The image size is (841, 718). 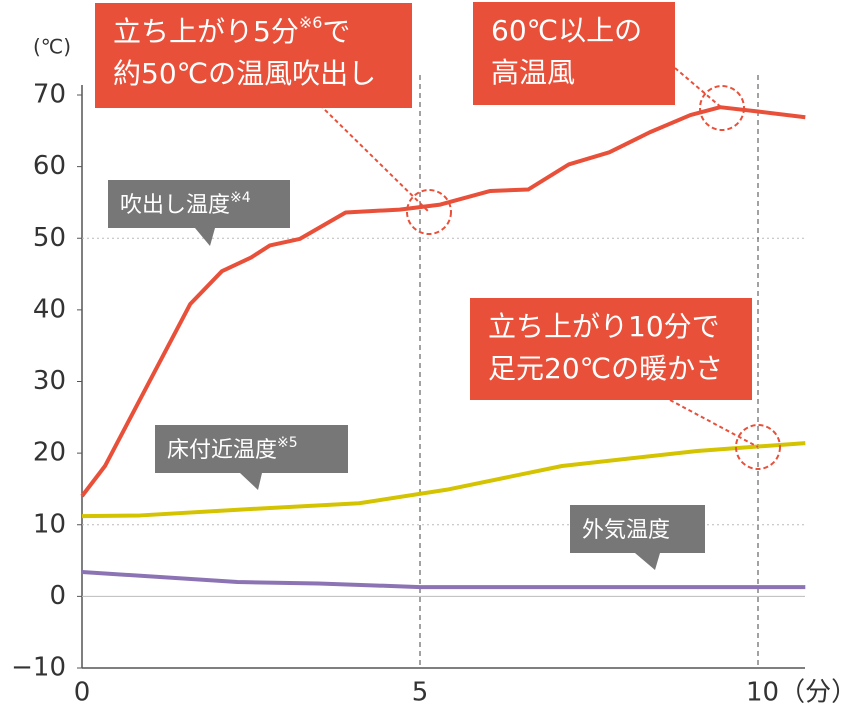 What do you see at coordinates (38, 668) in the screenshot?
I see `y-tick-label: −10` at bounding box center [38, 668].